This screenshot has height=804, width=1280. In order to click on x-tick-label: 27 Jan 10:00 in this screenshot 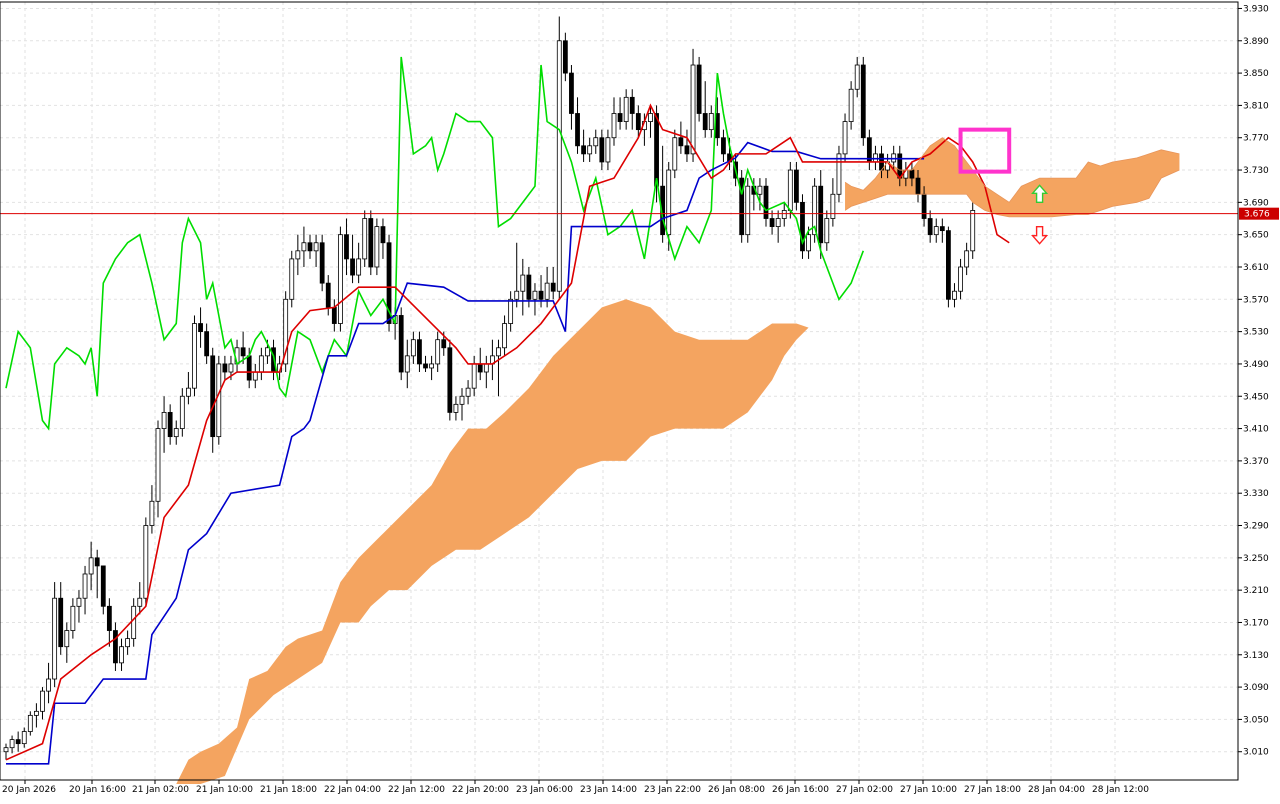, I will do `click(928, 790)`.